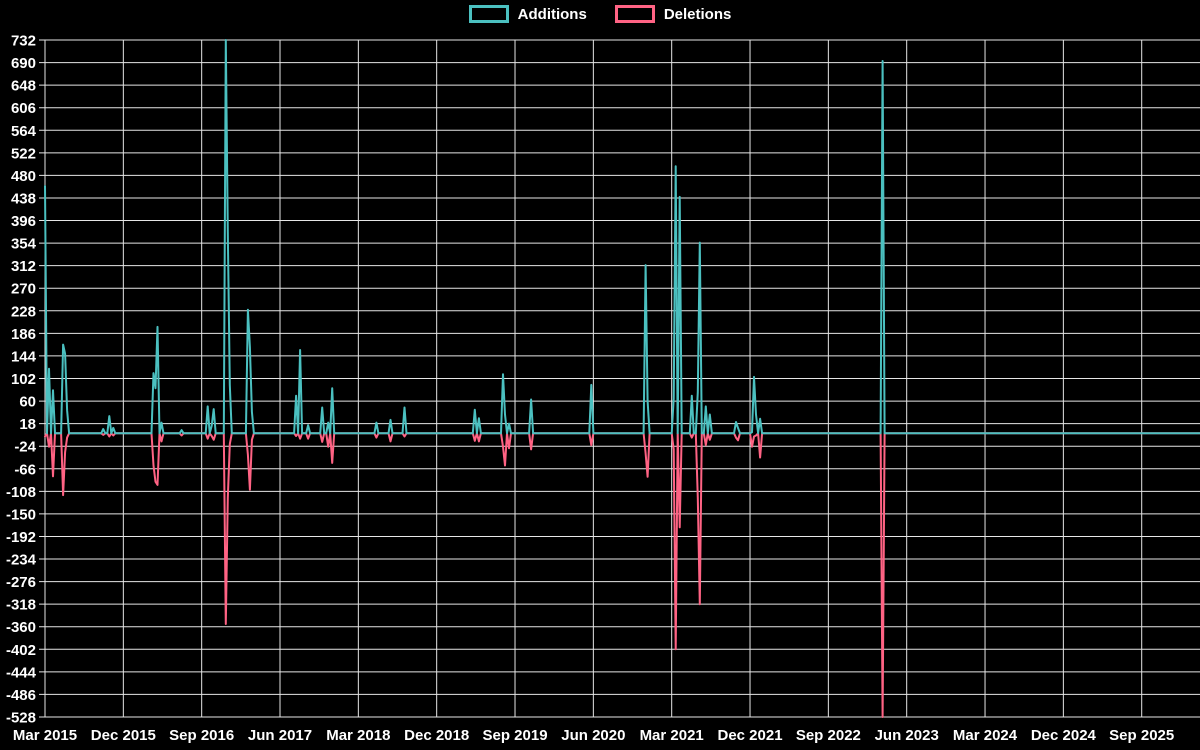 The height and width of the screenshot is (750, 1200). What do you see at coordinates (749, 735) in the screenshot?
I see `x-tick-label: Dec 2021` at bounding box center [749, 735].